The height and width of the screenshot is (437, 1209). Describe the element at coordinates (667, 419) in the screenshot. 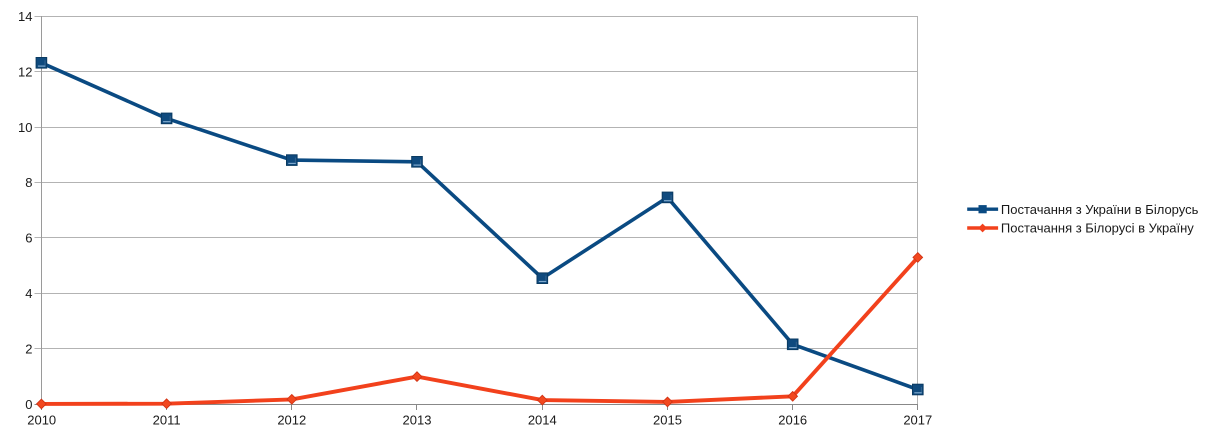

I see `svg-text: 2015` at that location.